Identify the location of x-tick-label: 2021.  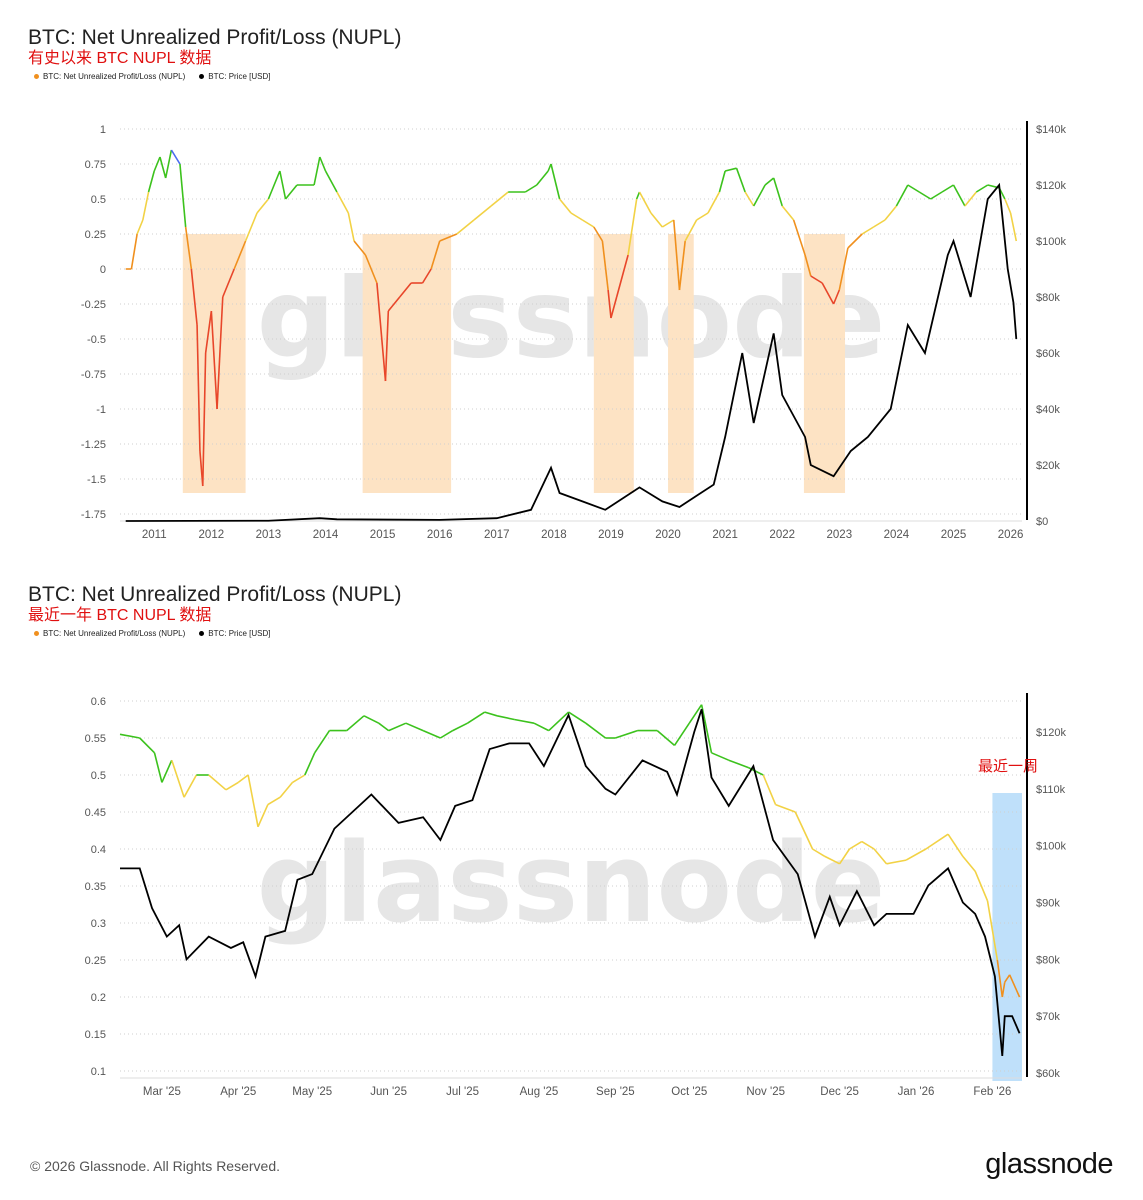
(725, 535).